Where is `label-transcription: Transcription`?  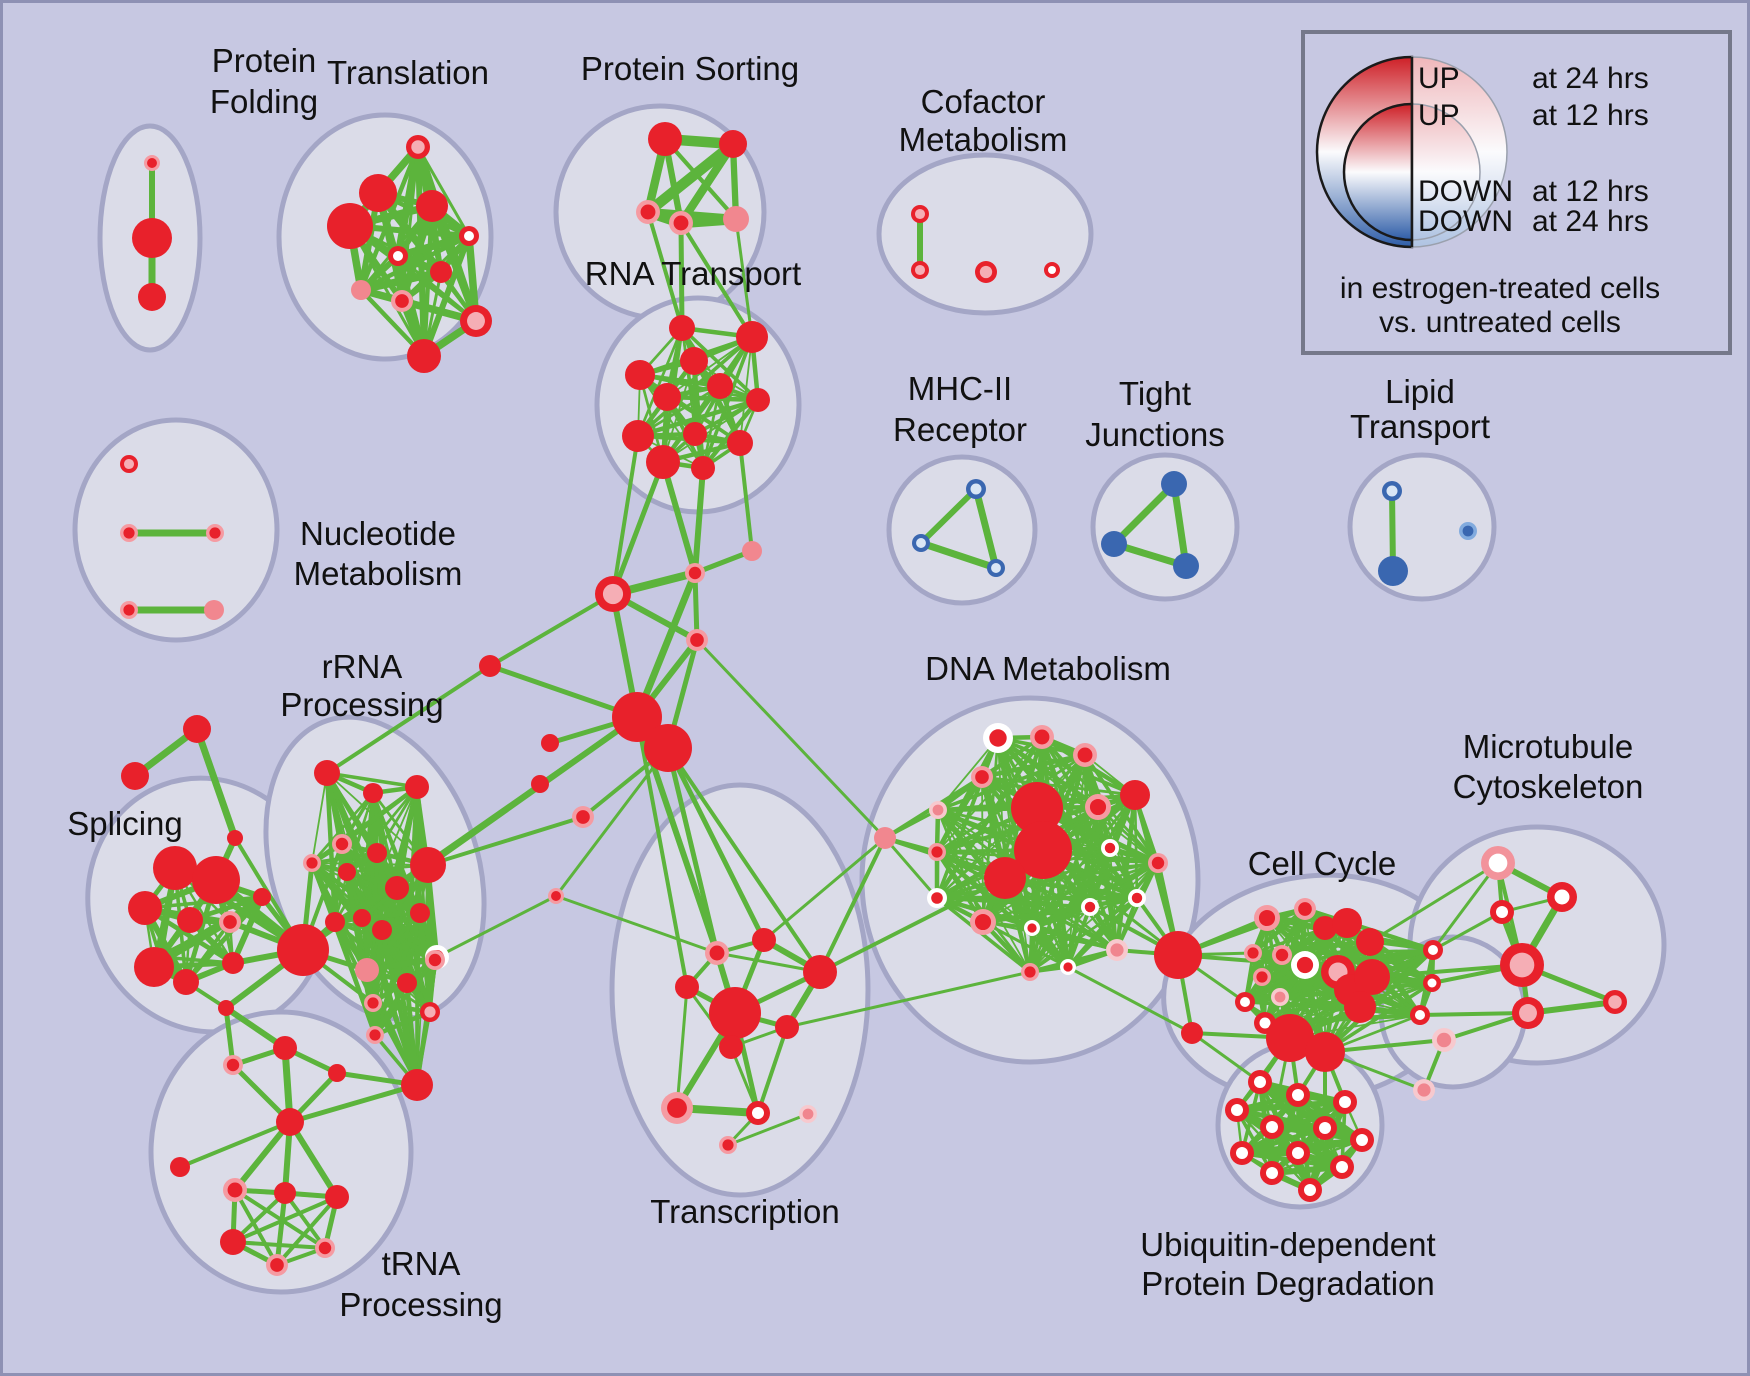 label-transcription: Transcription is located at coordinates (745, 1211).